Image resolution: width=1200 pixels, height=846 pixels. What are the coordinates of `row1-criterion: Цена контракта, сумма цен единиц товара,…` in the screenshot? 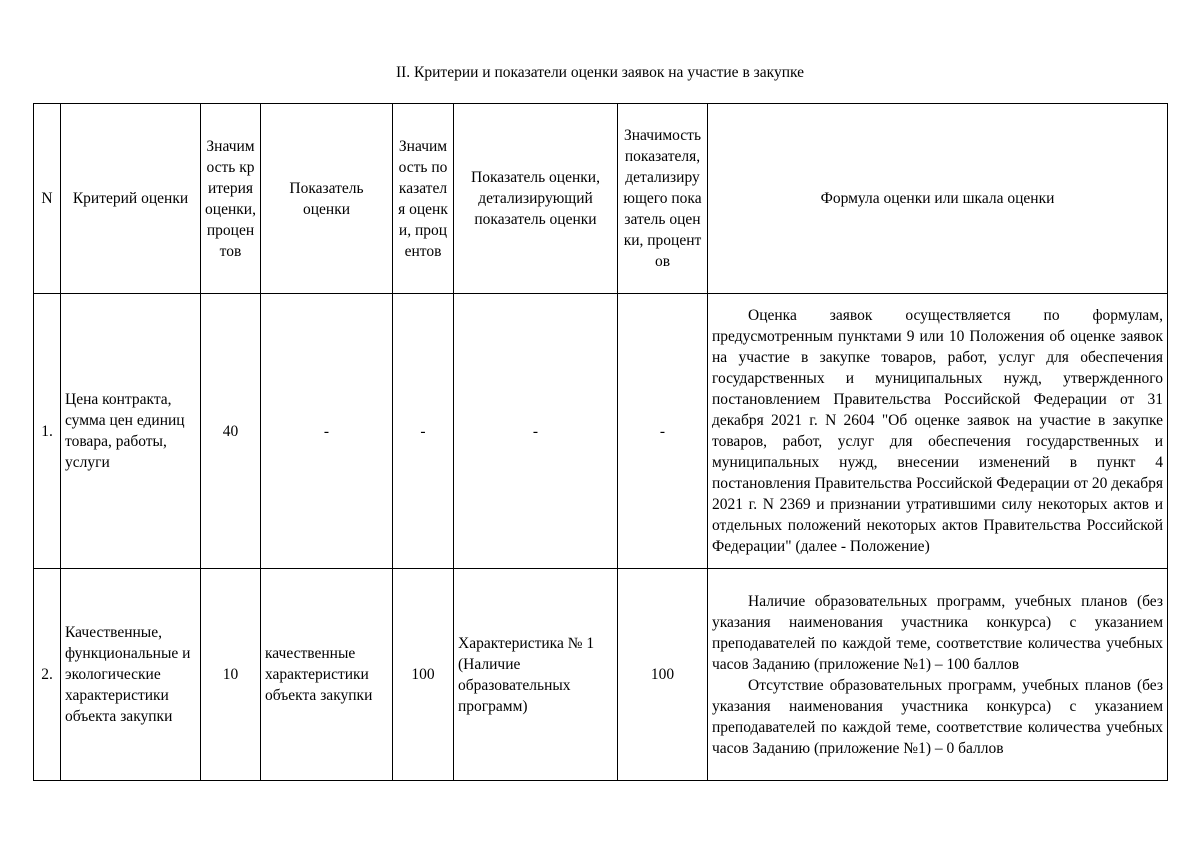 It's located at (130, 431).